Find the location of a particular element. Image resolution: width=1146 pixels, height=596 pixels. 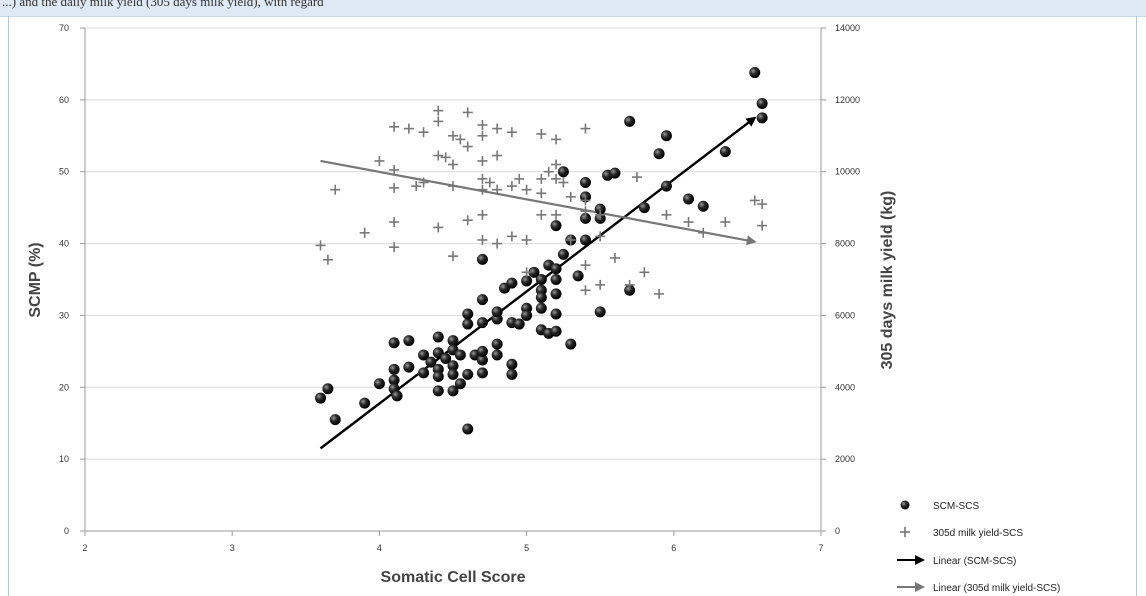

y-tick-label: 50 is located at coordinates (64, 172).